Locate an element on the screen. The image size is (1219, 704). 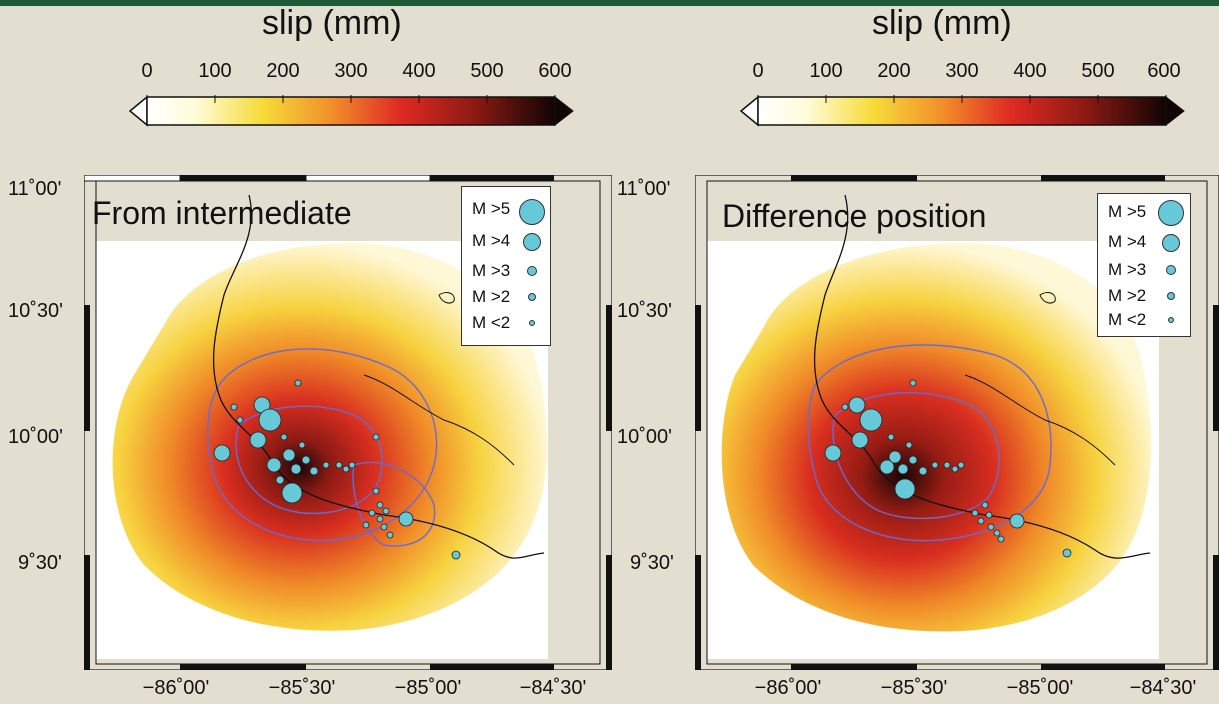
colorbar-left is located at coordinates (351, 111).